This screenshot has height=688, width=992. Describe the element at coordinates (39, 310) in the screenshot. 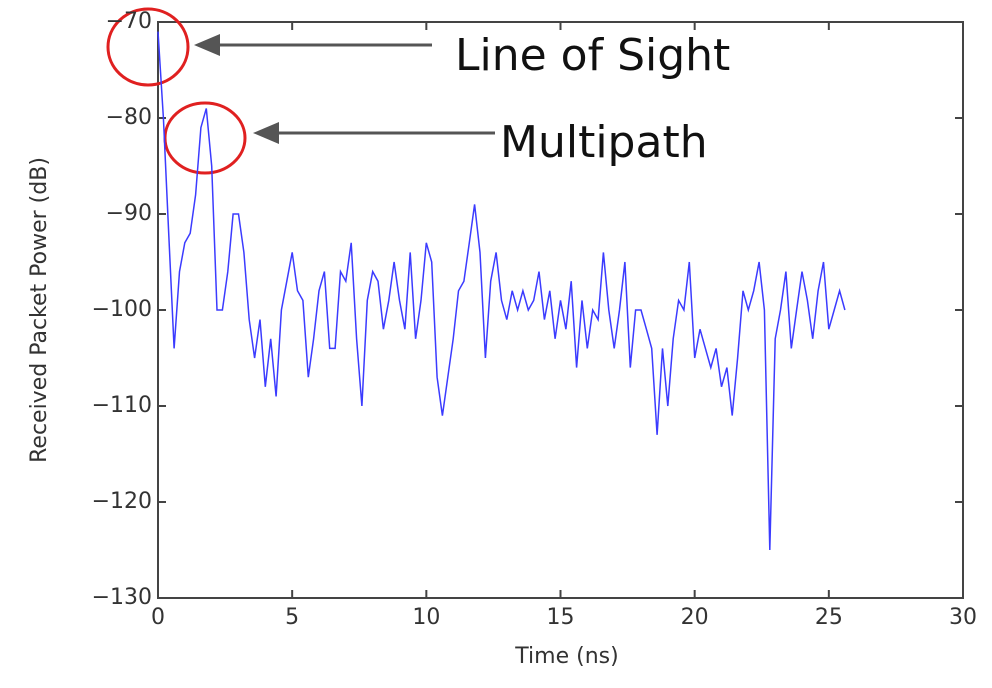

I see `y-axis-label: Received Packet Power (dB)` at that location.